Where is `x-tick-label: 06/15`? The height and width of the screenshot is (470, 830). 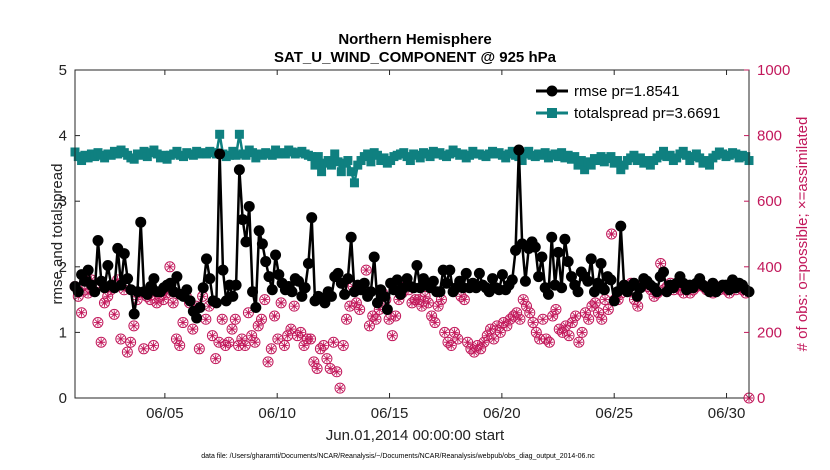
x-tick-label: 06/15 is located at coordinates (390, 413).